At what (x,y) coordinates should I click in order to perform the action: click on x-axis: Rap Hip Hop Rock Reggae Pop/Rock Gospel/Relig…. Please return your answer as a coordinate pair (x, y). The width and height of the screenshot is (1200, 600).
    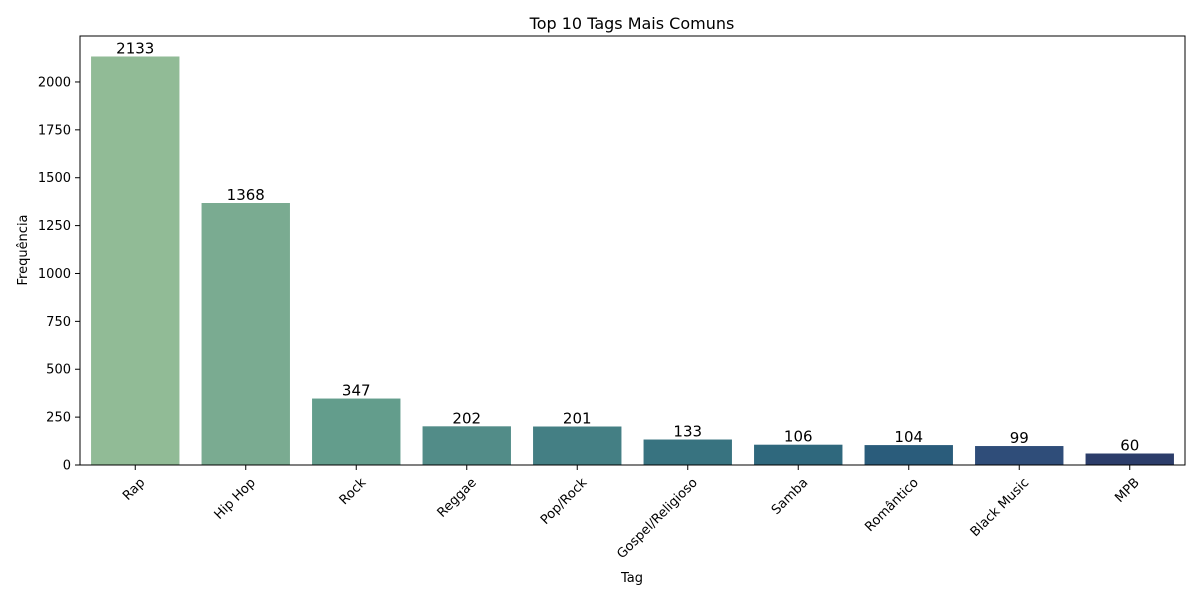
    Looking at the image, I should click on (631, 513).